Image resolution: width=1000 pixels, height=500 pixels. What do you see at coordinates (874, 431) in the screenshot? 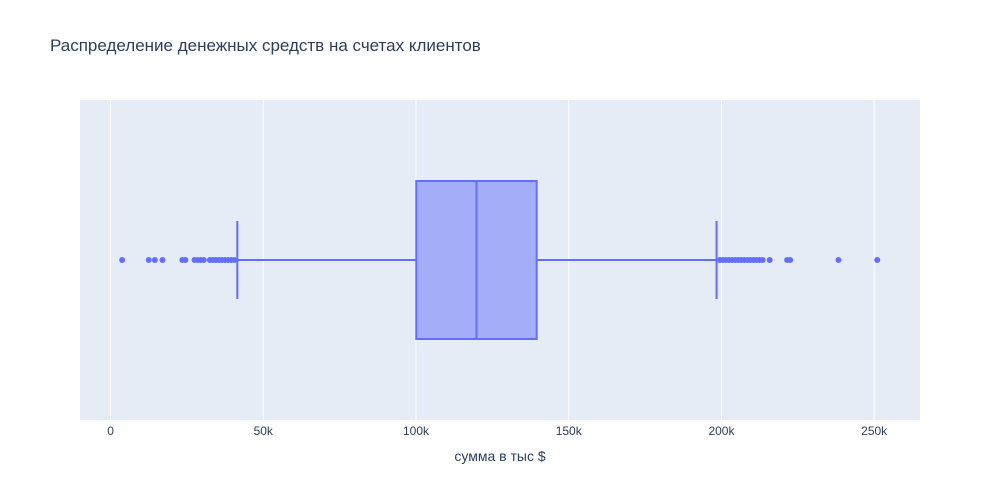
I see `x-tick-label: 250k` at bounding box center [874, 431].